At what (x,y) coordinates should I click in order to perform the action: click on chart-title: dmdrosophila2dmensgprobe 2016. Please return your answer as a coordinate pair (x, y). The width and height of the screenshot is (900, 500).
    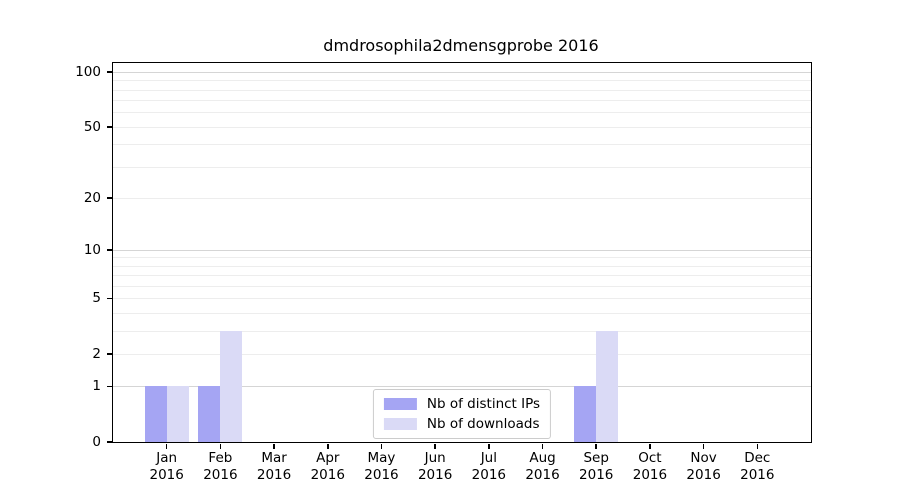
    Looking at the image, I should click on (461, 45).